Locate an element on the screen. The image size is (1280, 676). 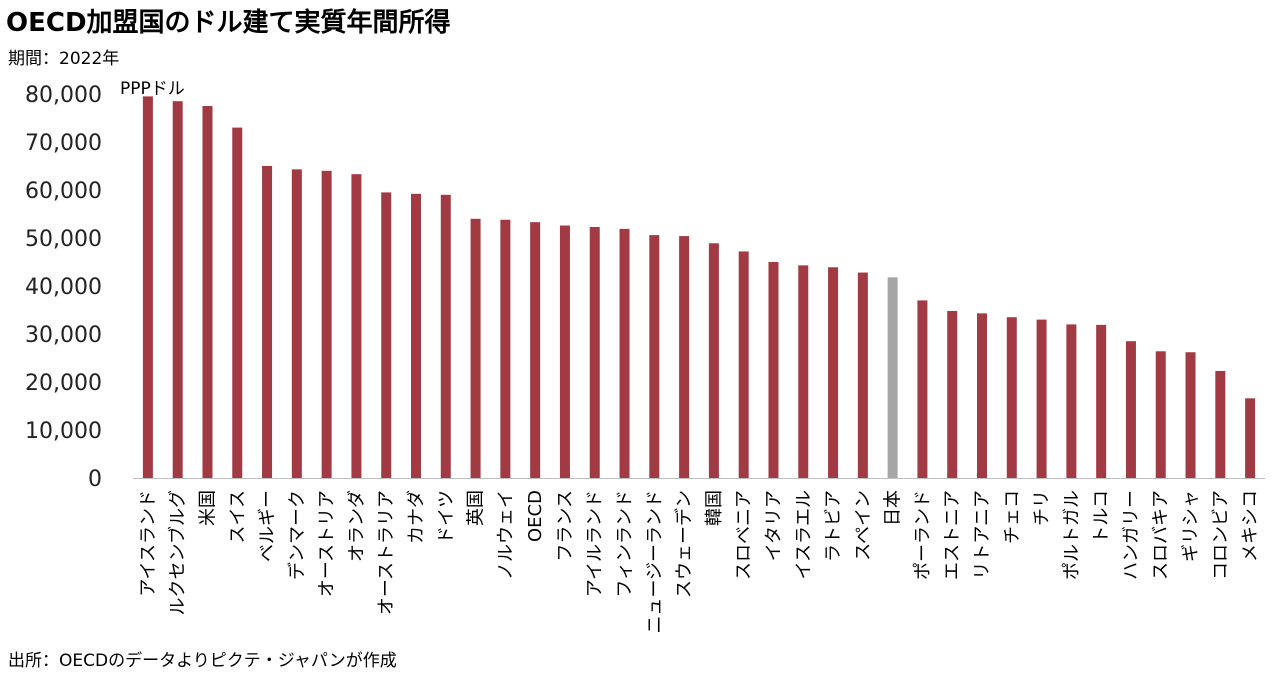
x-category-label: ハンガリー is located at coordinates (1131, 535).